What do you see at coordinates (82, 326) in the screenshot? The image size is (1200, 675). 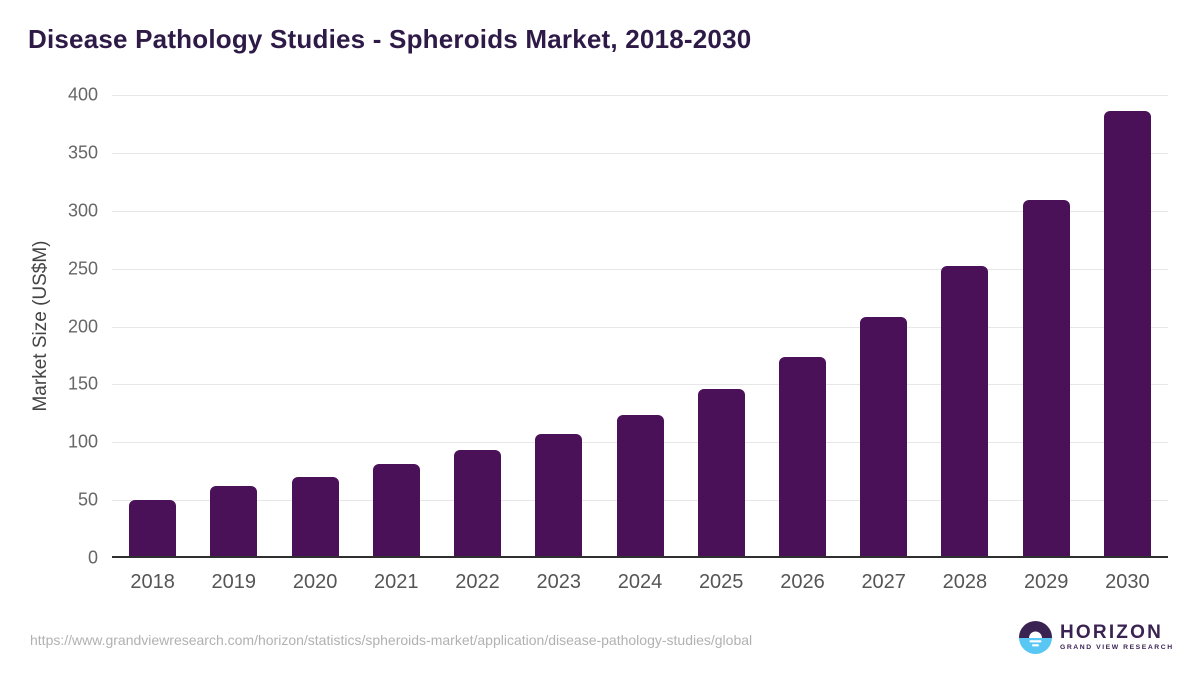 I see `y-tick-label-200: 200` at bounding box center [82, 326].